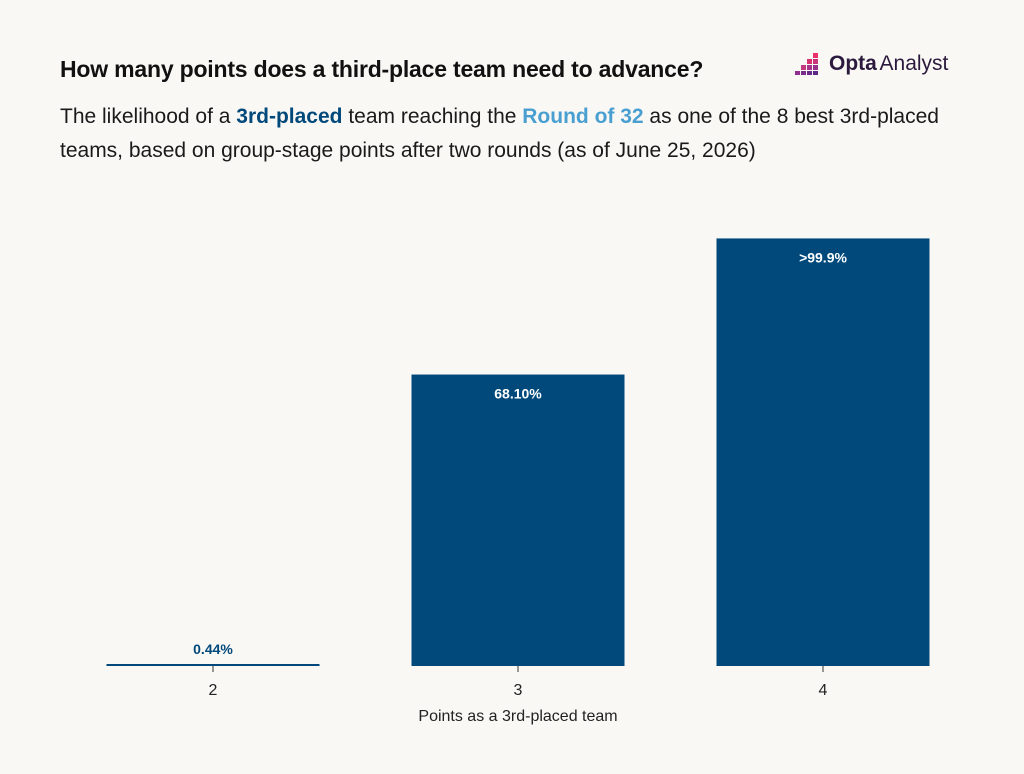 The image size is (1024, 774). I want to click on data-label-2: 0.44%, so click(213, 649).